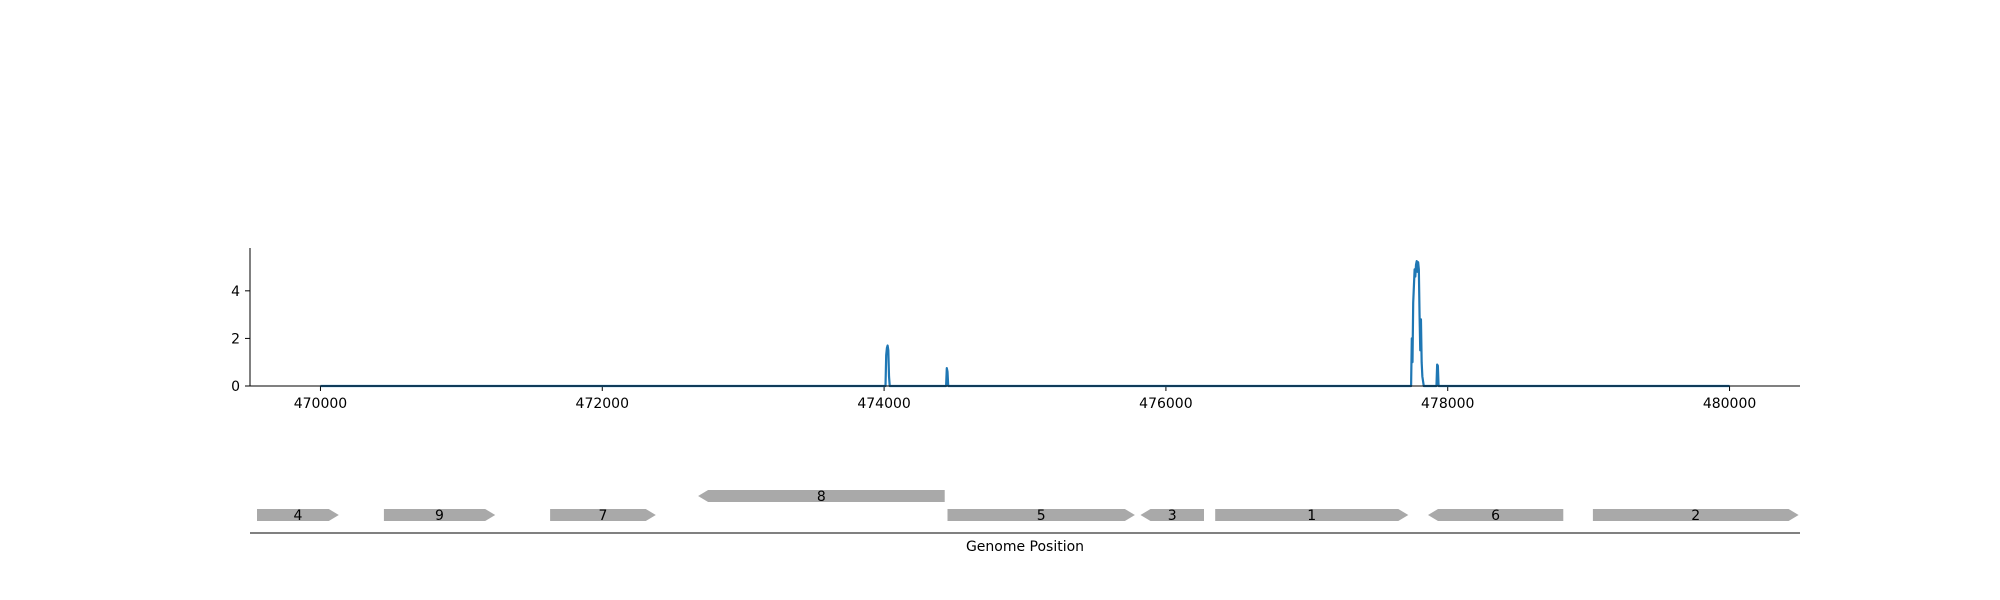 The height and width of the screenshot is (600, 2000). I want to click on gene-feature-label: 9, so click(439, 516).